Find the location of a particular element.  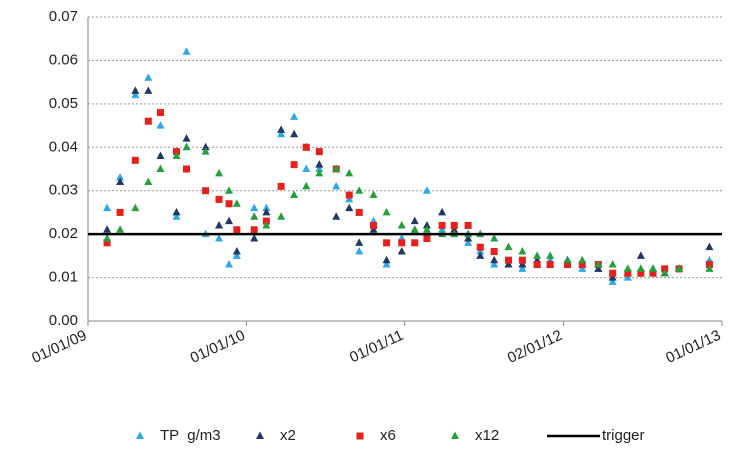

x-tick-label: 02/01/12 is located at coordinates (535, 347).